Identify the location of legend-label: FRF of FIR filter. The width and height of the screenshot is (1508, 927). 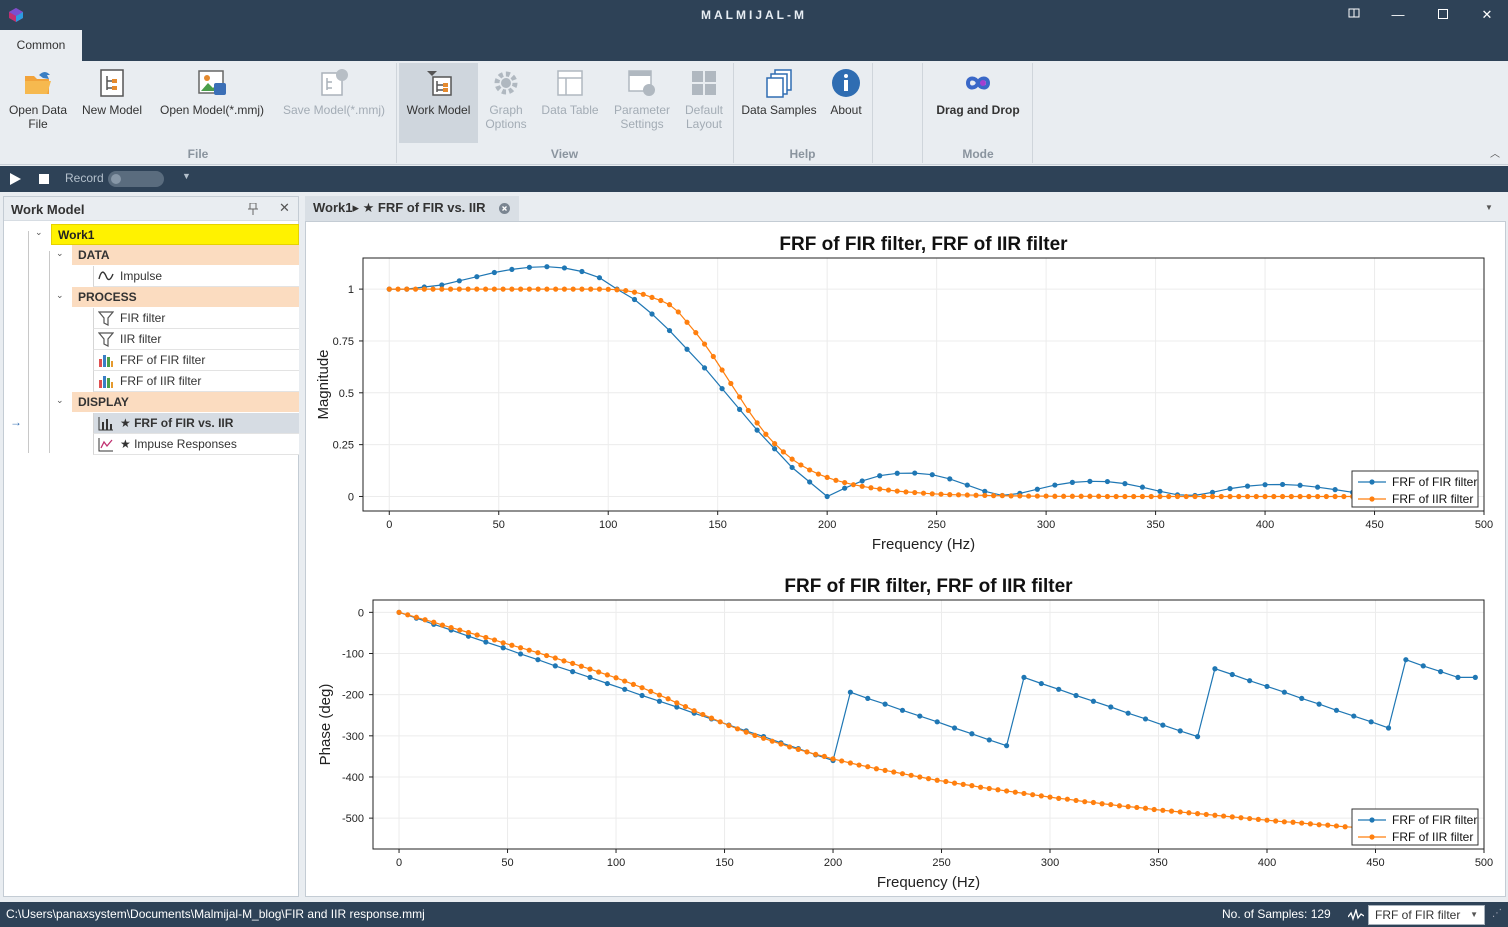
(1434, 482).